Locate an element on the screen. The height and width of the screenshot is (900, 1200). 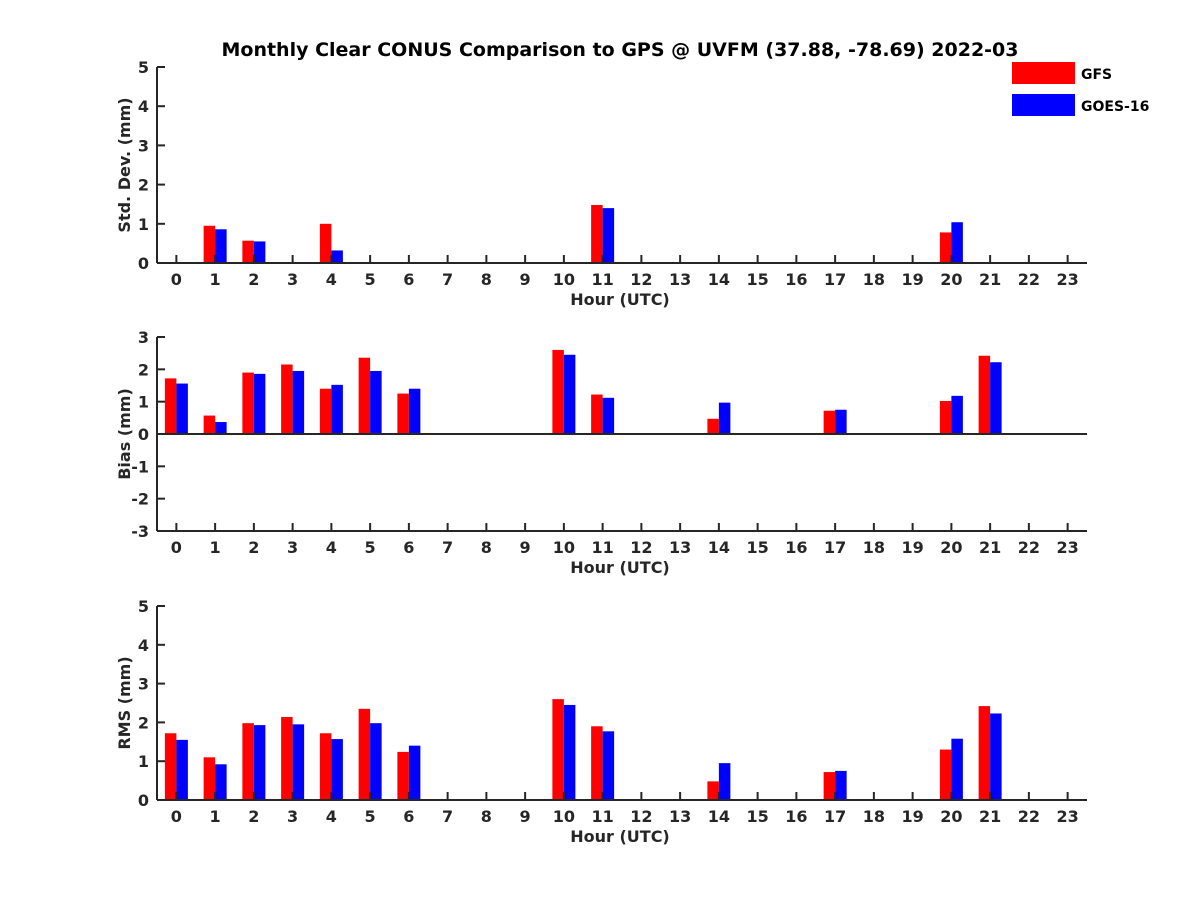
y-tick-label: 3 is located at coordinates (143, 684).